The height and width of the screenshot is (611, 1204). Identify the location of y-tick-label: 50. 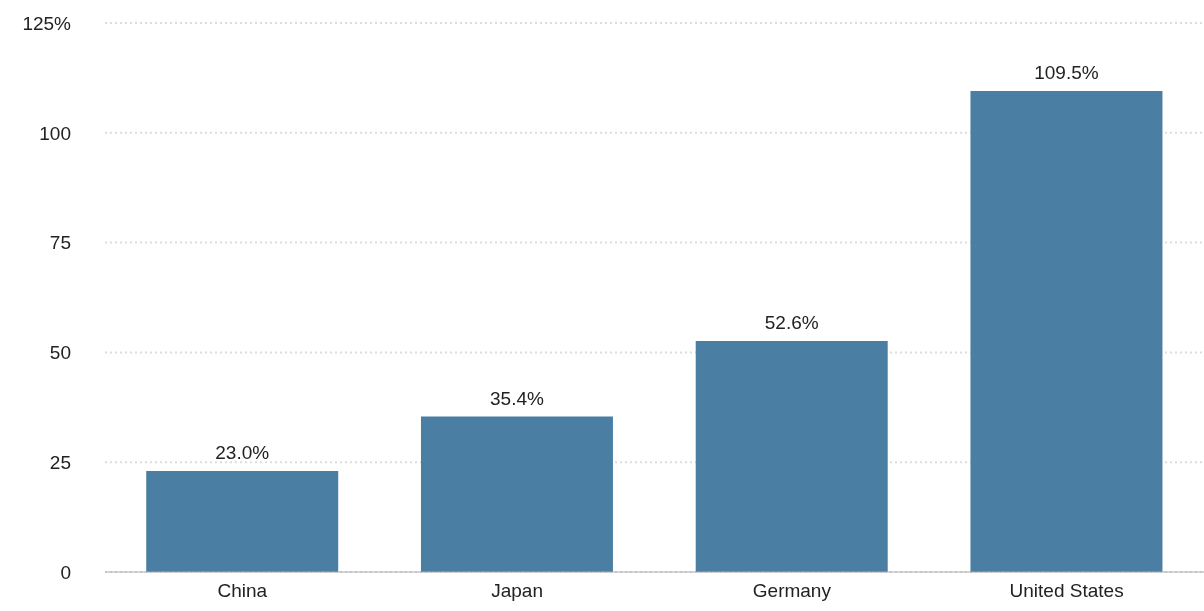
(60, 353).